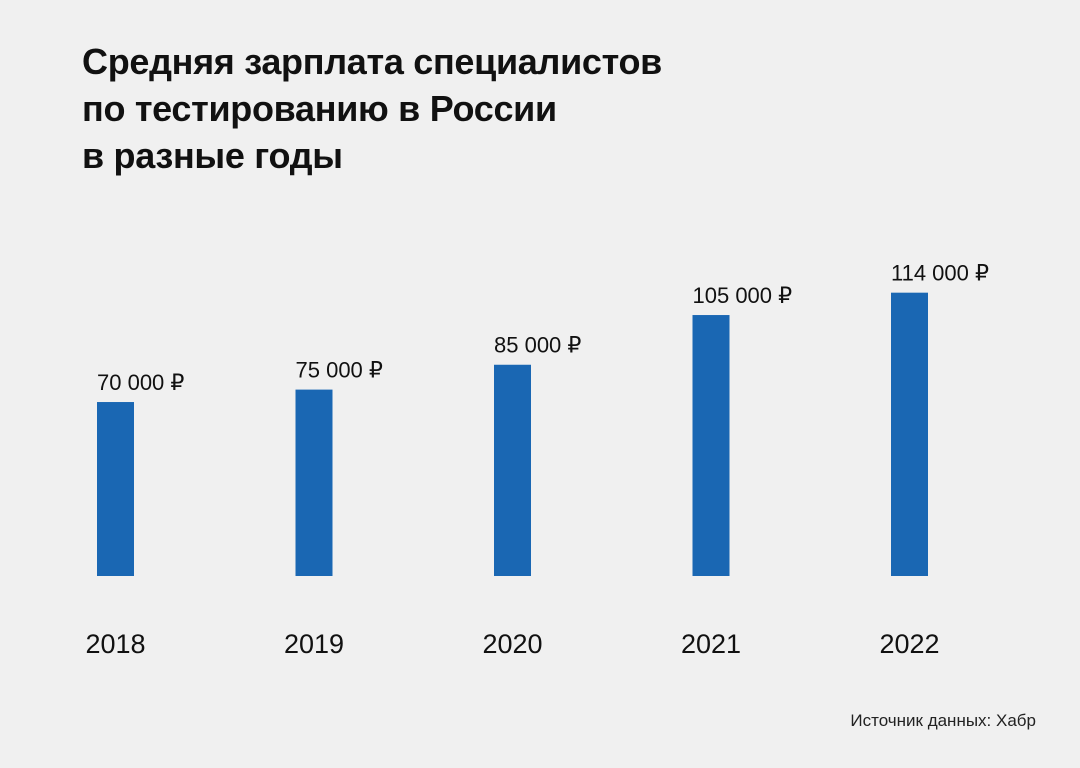  What do you see at coordinates (115, 489) in the screenshot?
I see `bar-2018` at bounding box center [115, 489].